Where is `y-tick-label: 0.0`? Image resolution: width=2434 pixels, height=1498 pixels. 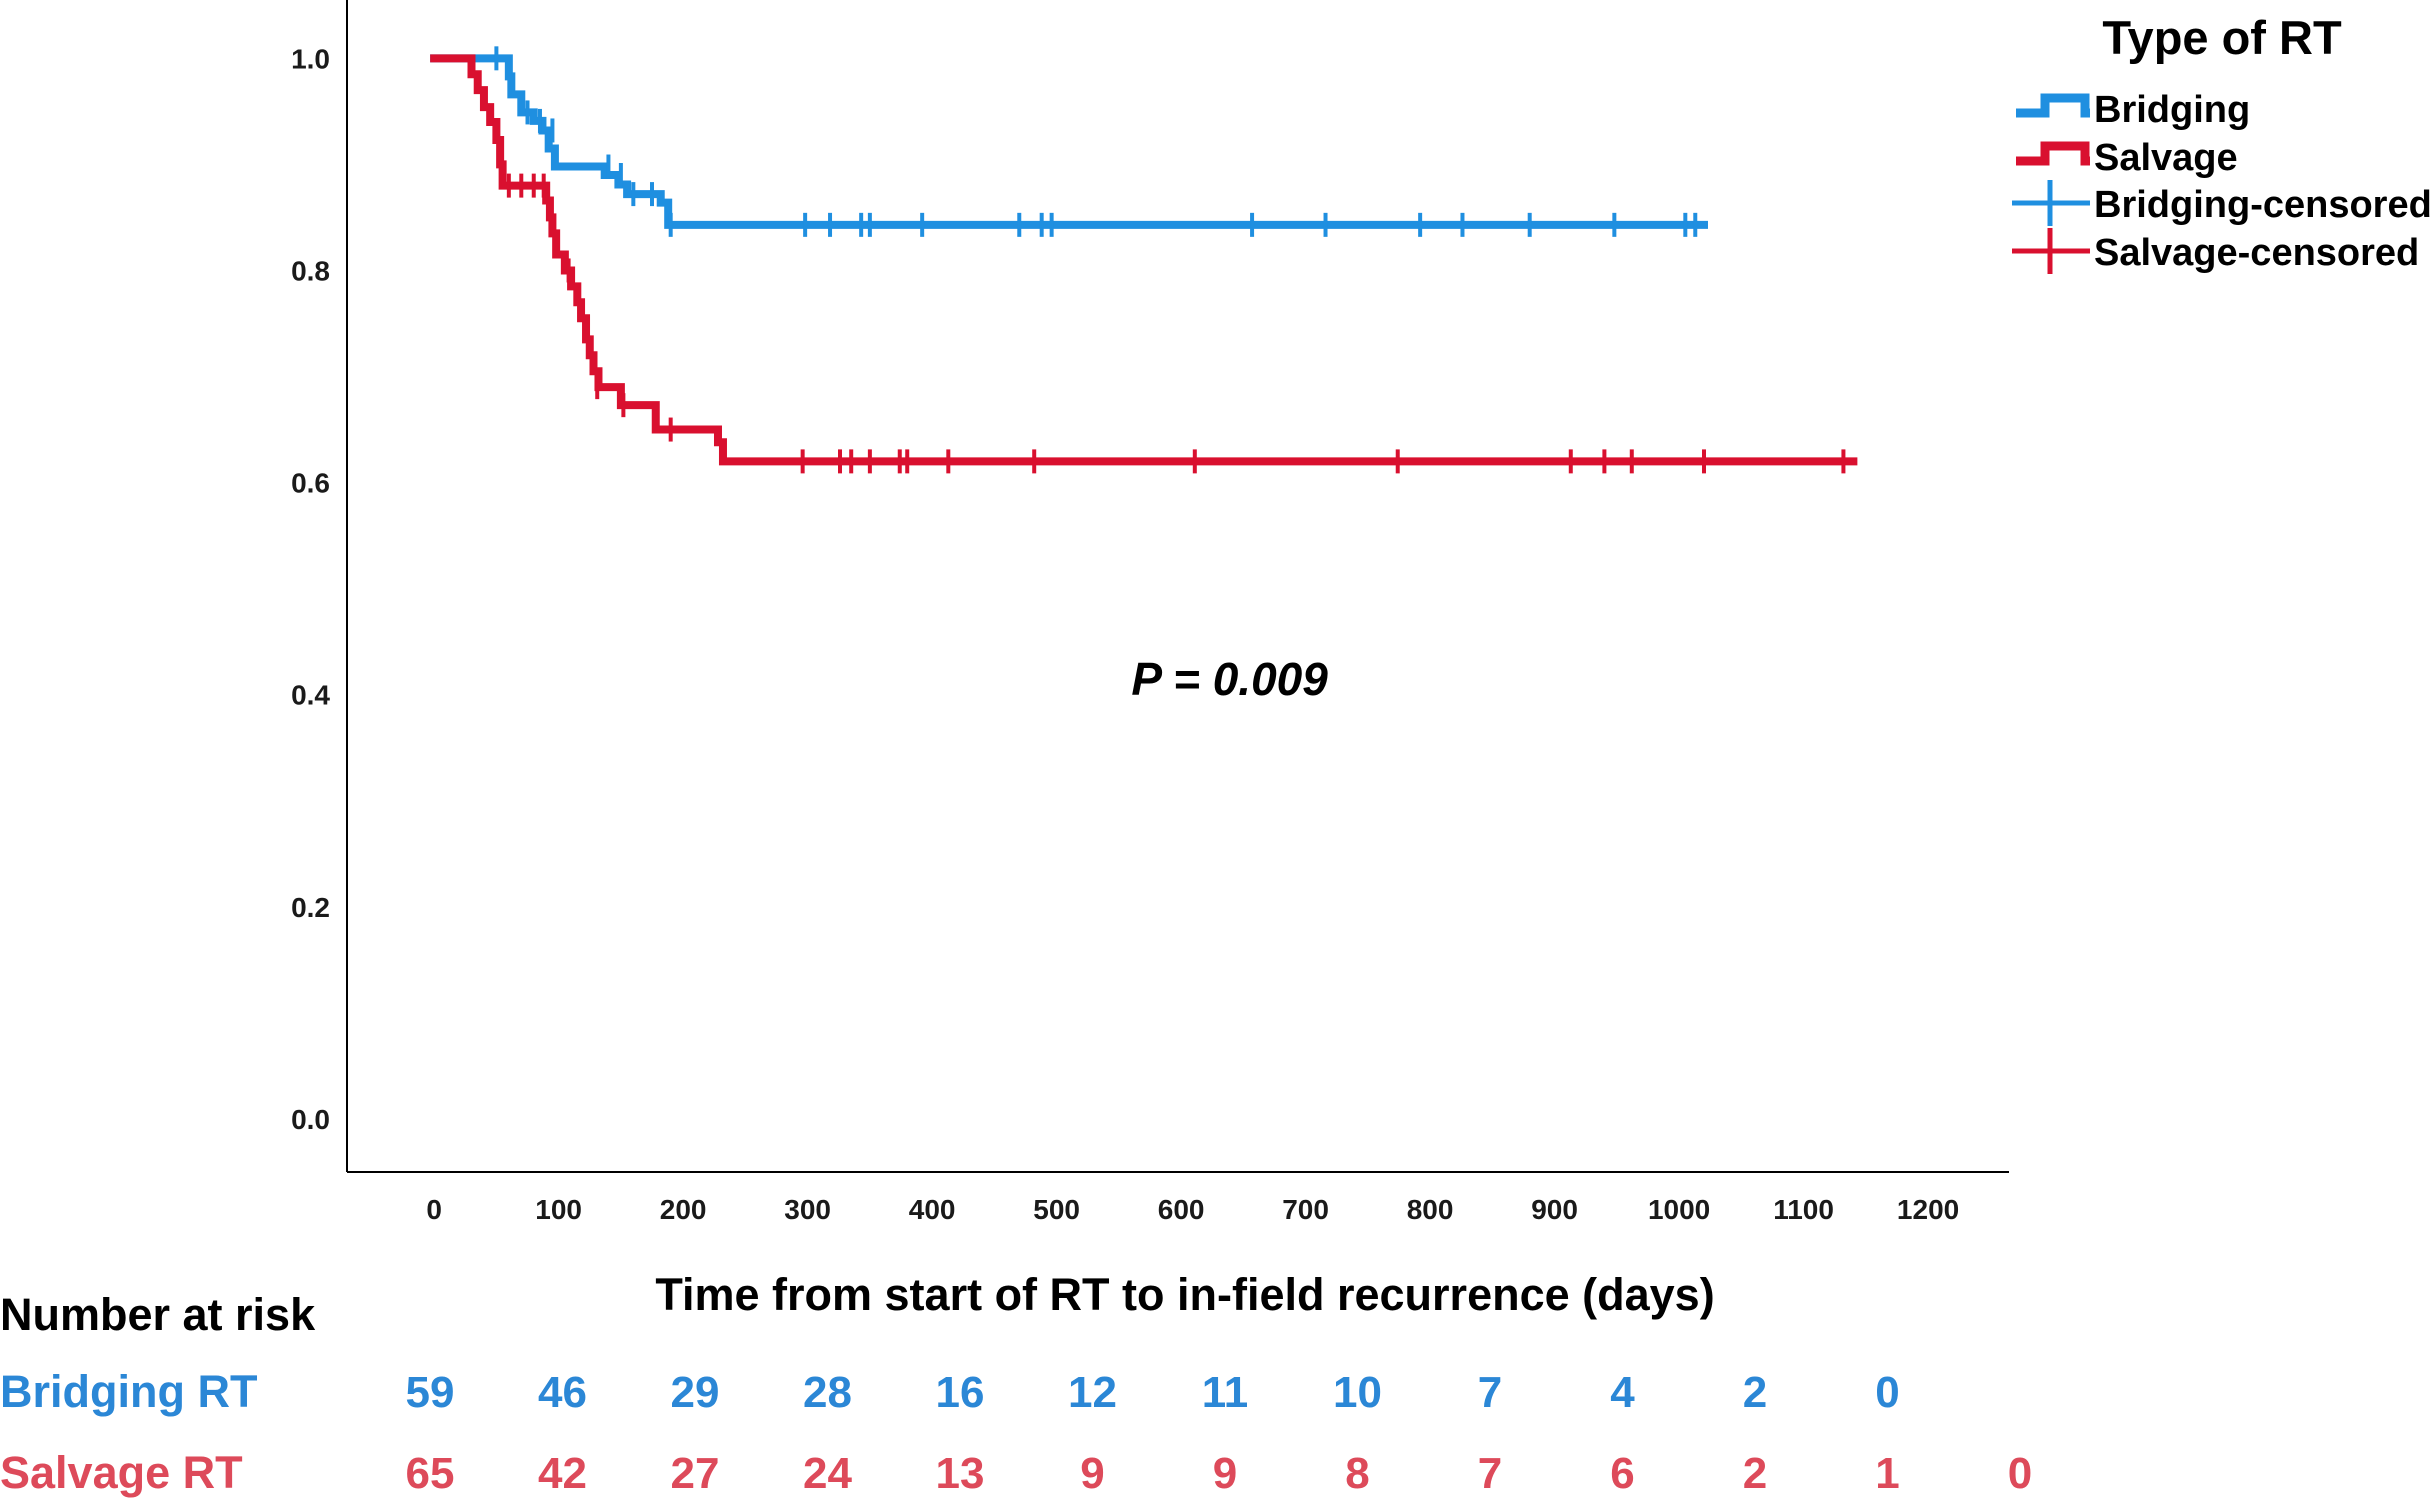
y-tick-label: 0.0 is located at coordinates (310, 1119).